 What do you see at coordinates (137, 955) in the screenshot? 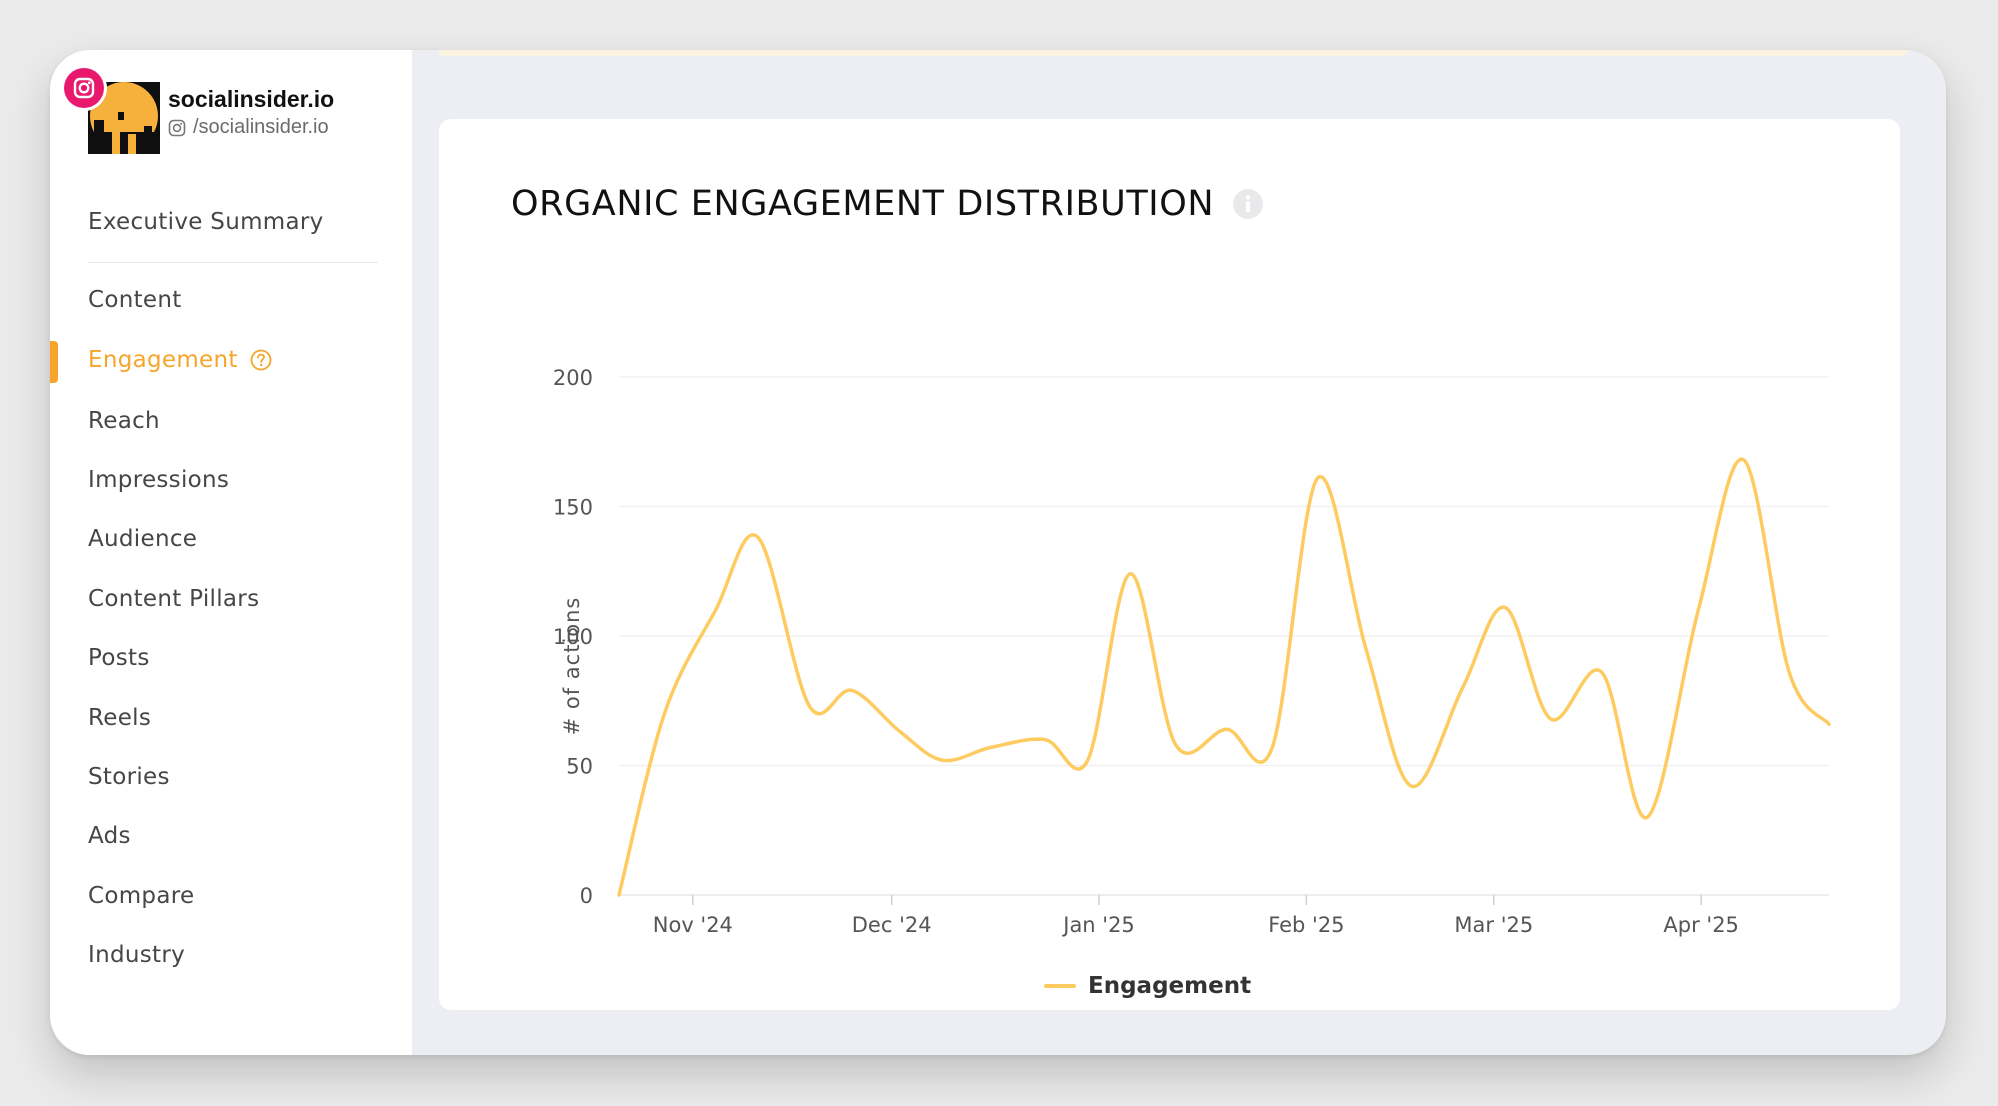
I see `sidebar-item-industry: Industry` at bounding box center [137, 955].